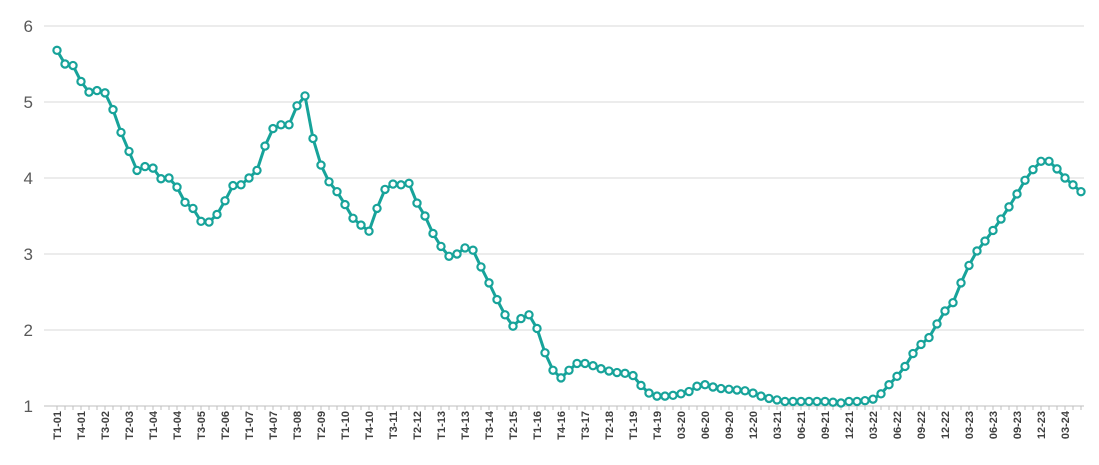 This screenshot has width=1099, height=465. I want to click on x-tick-label: T1-01, so click(58, 425).